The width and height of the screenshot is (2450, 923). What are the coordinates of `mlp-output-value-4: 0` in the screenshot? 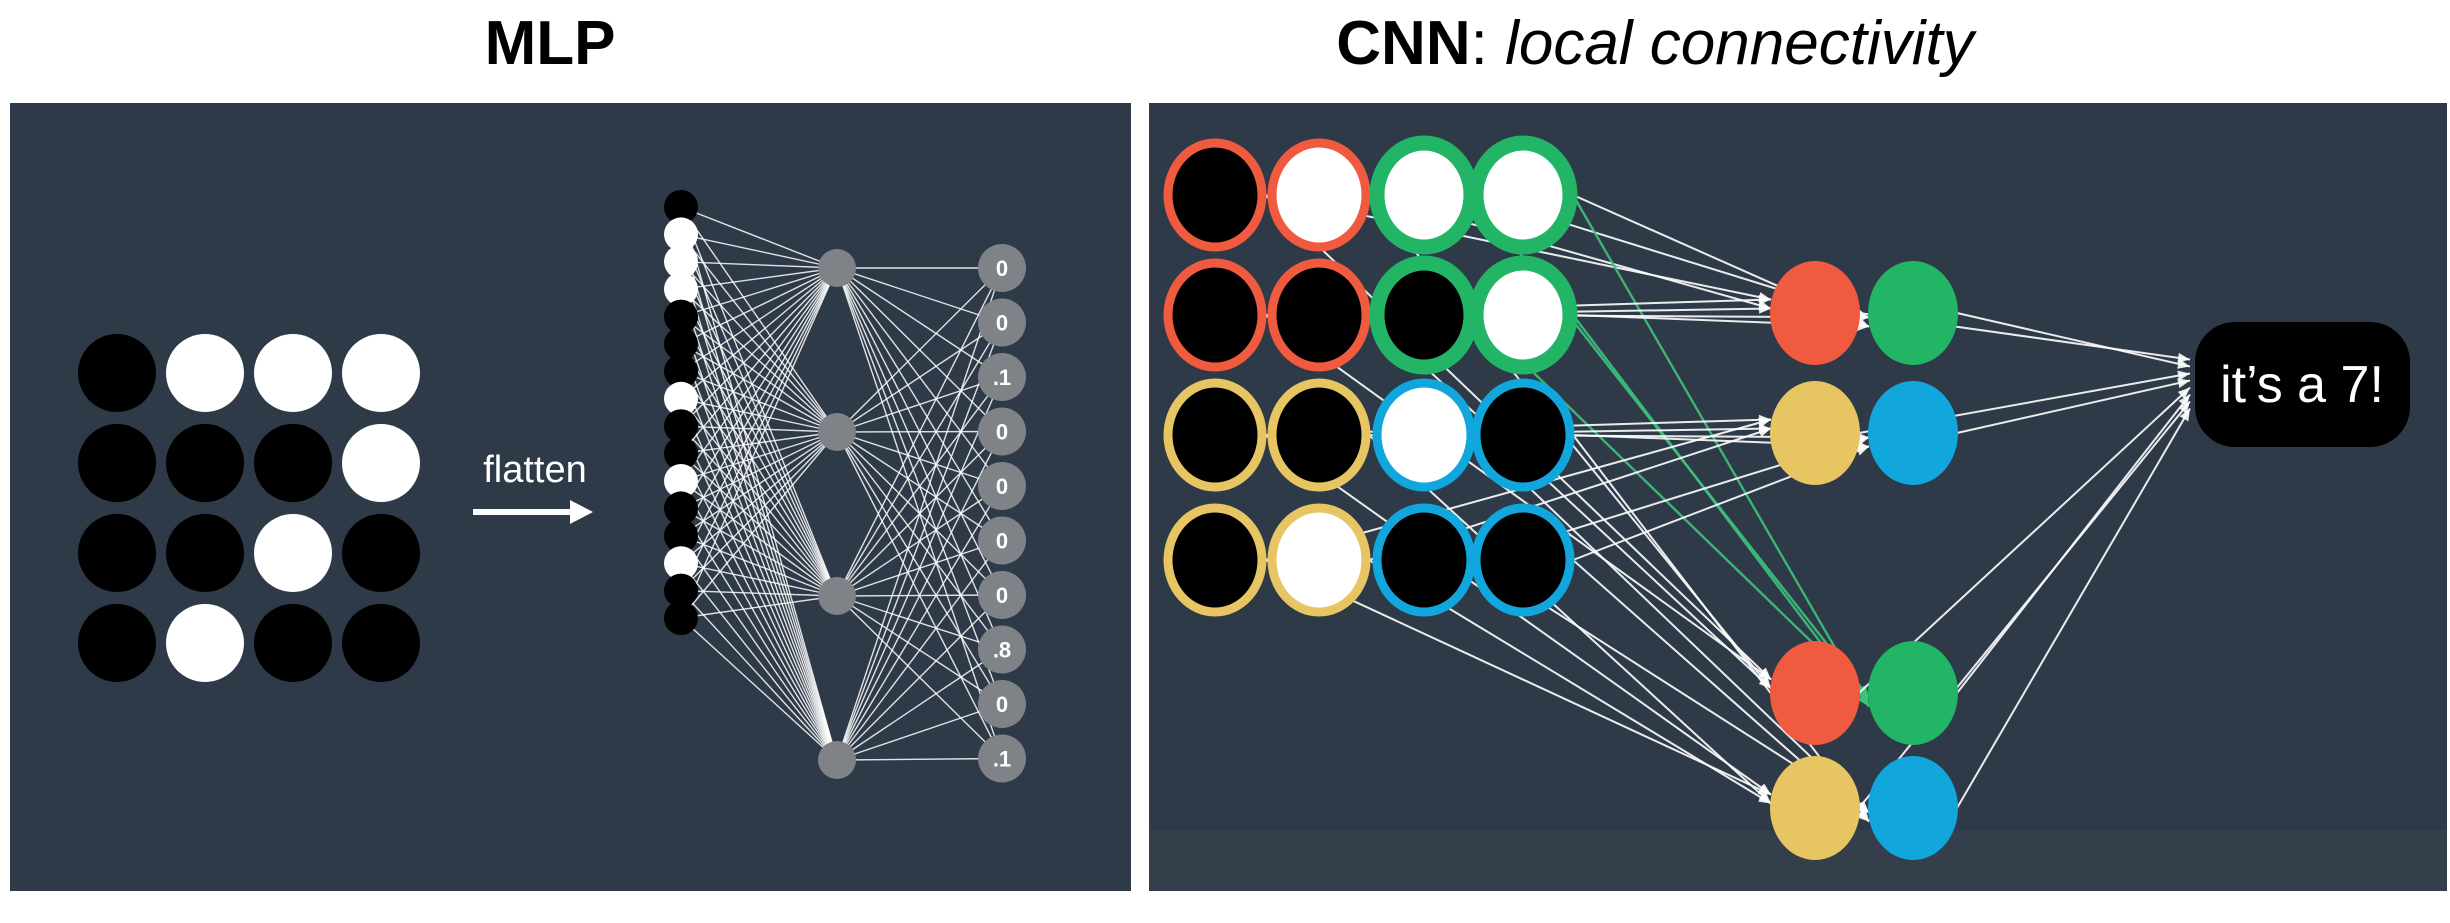 It's located at (1002, 486).